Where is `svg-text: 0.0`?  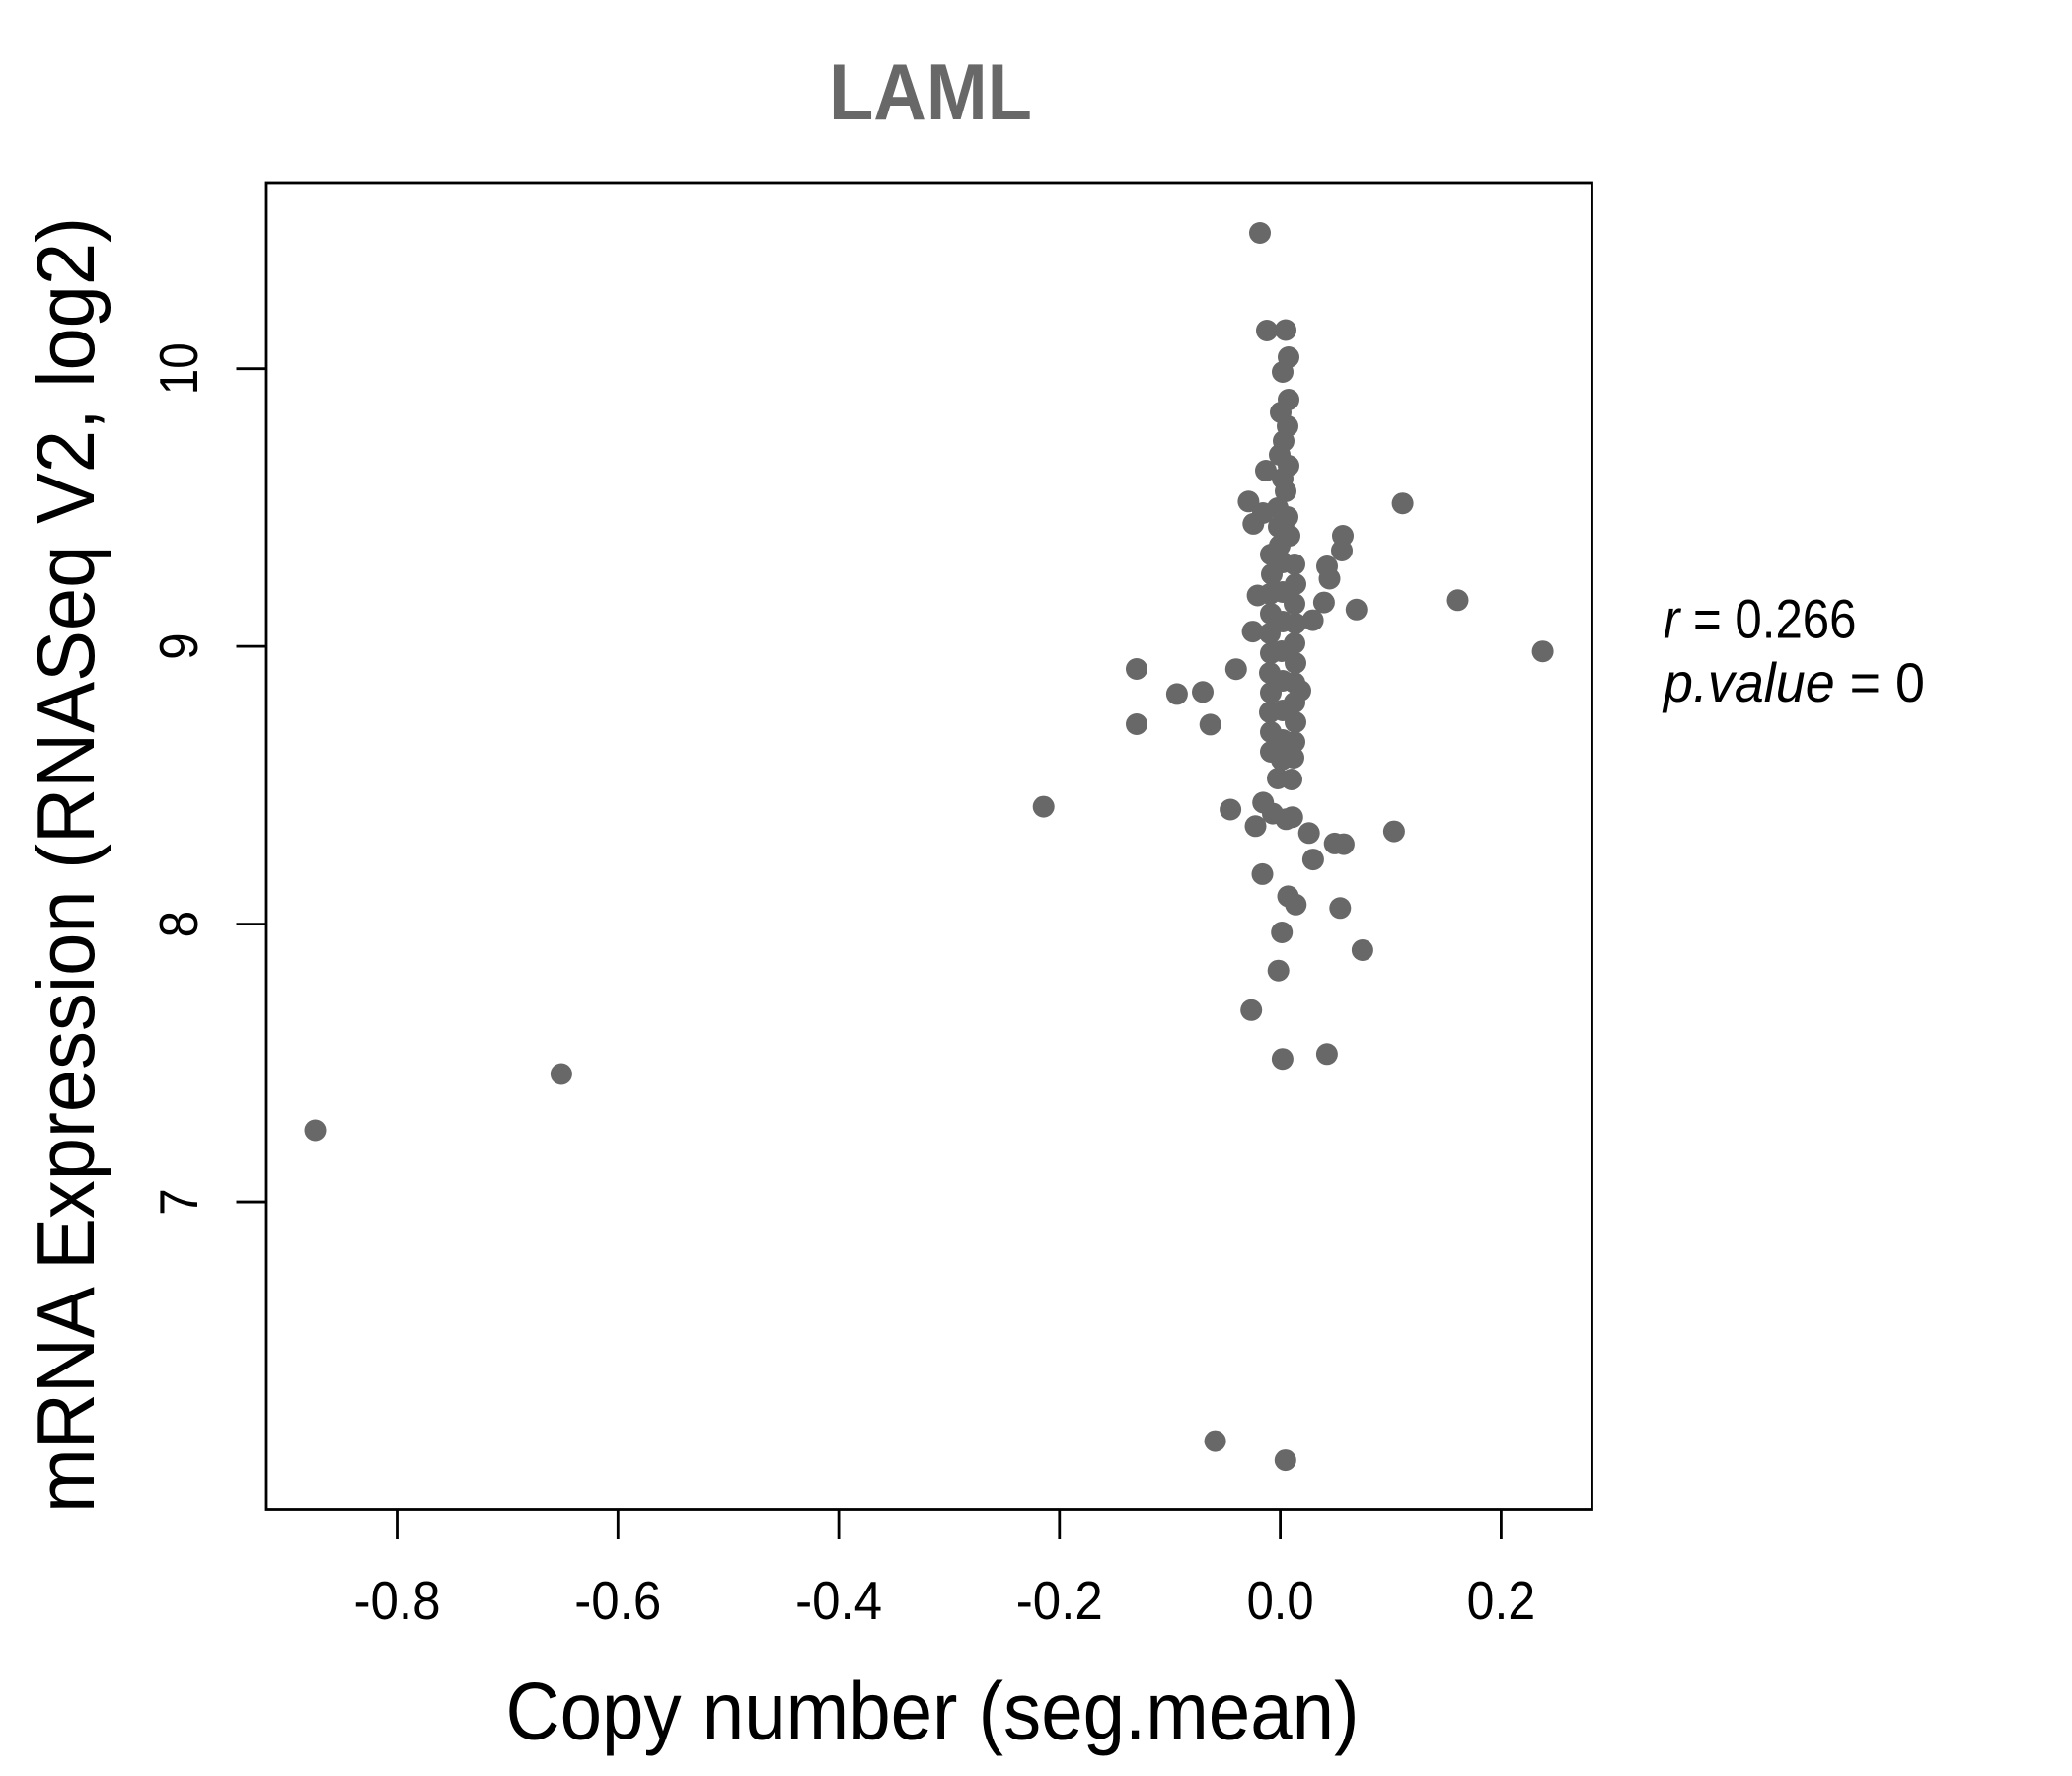 svg-text: 0.0 is located at coordinates (1281, 1601).